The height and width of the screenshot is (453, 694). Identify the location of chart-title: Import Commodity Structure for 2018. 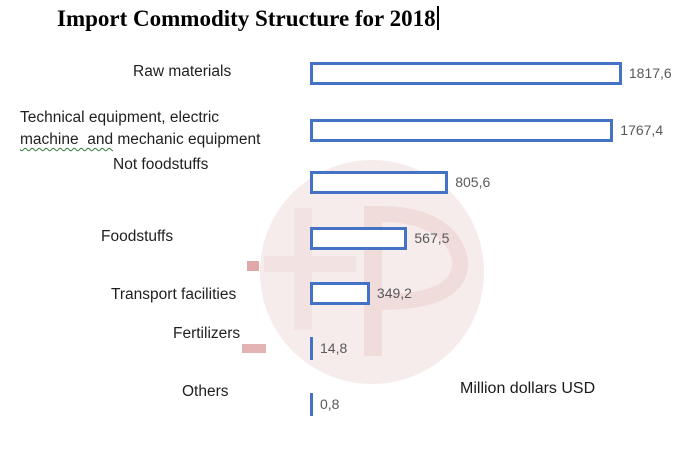
(248, 19).